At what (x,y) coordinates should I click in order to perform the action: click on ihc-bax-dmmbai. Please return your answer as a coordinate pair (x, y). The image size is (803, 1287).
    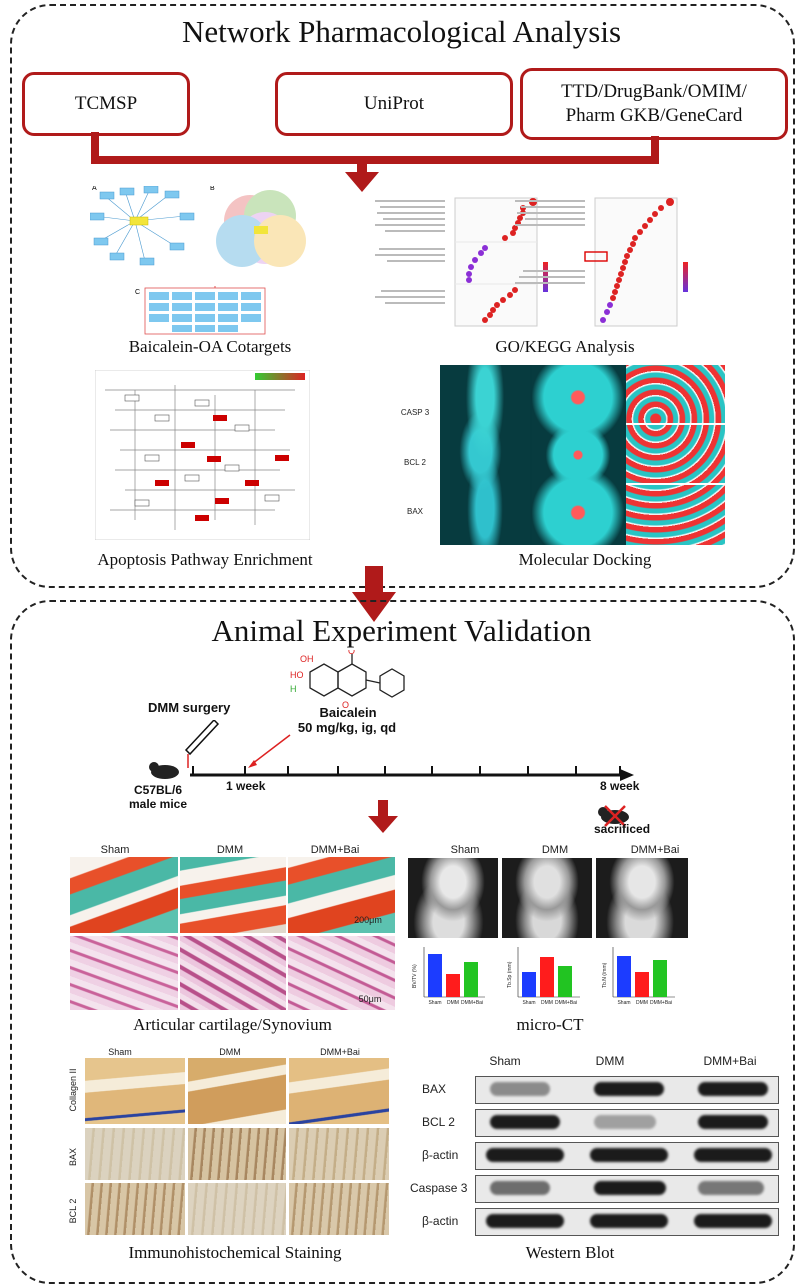
    Looking at the image, I should click on (339, 1154).